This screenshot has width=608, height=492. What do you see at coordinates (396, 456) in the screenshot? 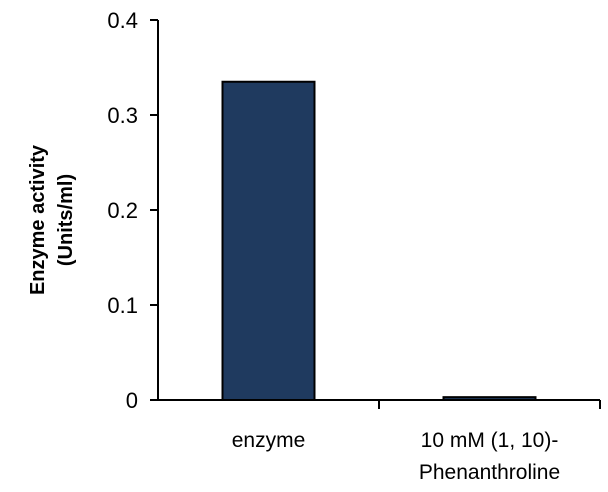
I see `x-labels-group: enzyme 10 mM (1, 10)- Phenanthroline` at bounding box center [396, 456].